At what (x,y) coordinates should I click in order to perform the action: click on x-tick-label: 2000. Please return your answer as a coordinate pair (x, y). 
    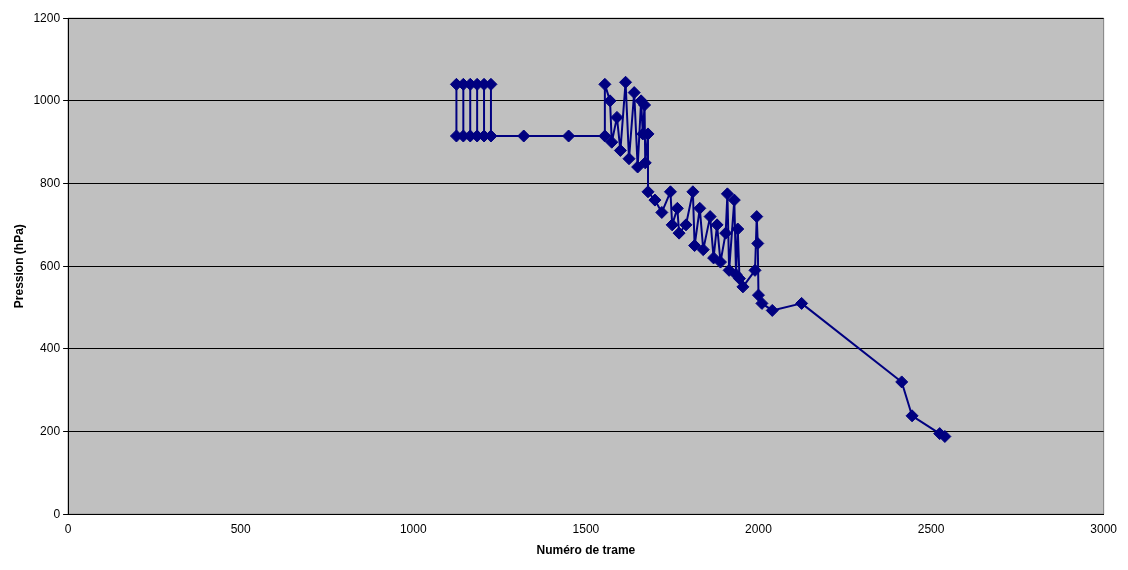
    Looking at the image, I should click on (759, 528).